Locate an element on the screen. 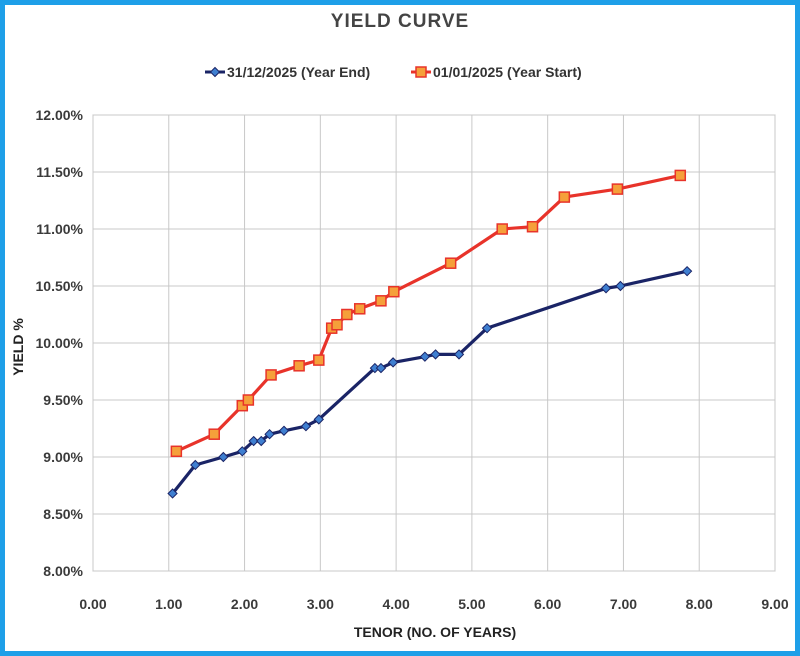 This screenshot has height=656, width=800. x-tick-label: 4.00 is located at coordinates (395, 604).